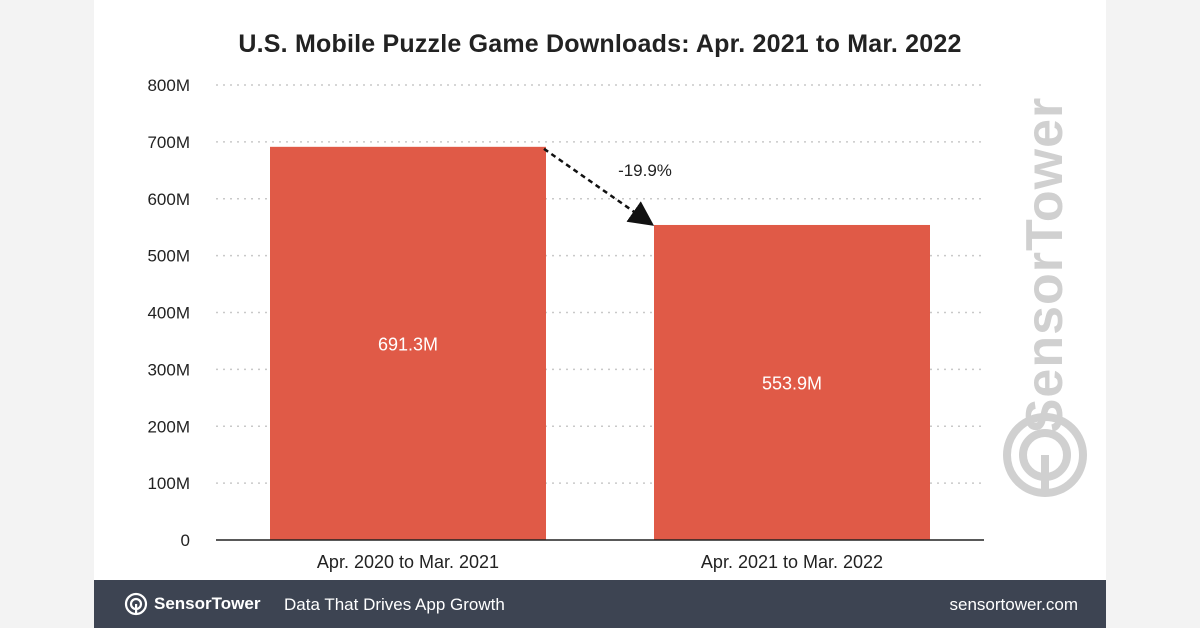  What do you see at coordinates (599, 186) in the screenshot?
I see `change-arrow` at bounding box center [599, 186].